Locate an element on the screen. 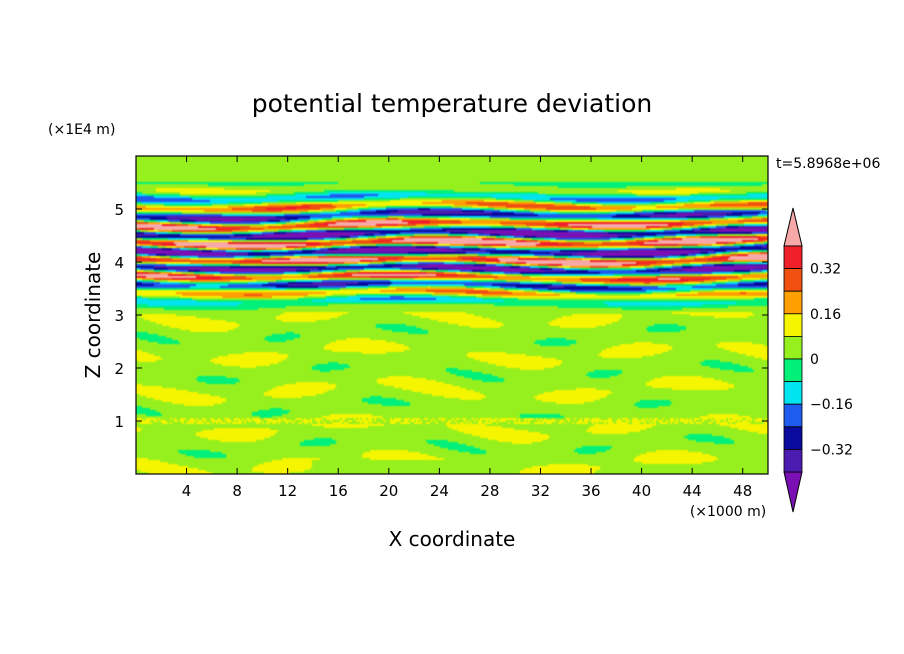 Image resolution: width=904 pixels, height=654 pixels. x-tick-label: 48 is located at coordinates (742, 491).